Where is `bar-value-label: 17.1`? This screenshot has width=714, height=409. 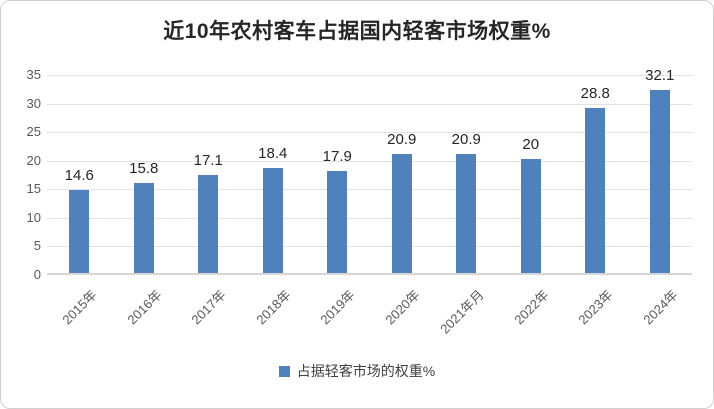
bar-value-label: 17.1 is located at coordinates (208, 161).